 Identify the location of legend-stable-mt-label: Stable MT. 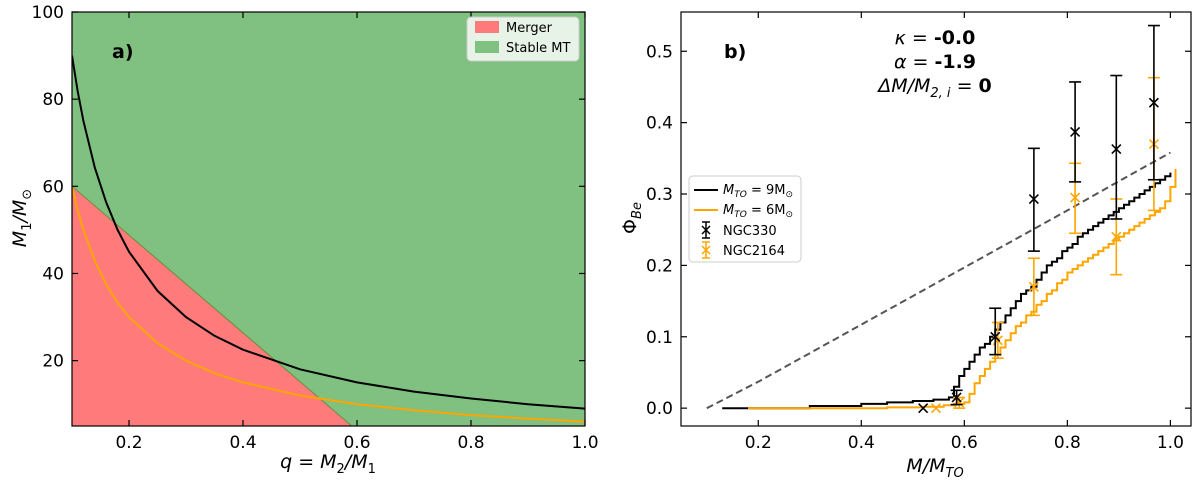
(538, 48).